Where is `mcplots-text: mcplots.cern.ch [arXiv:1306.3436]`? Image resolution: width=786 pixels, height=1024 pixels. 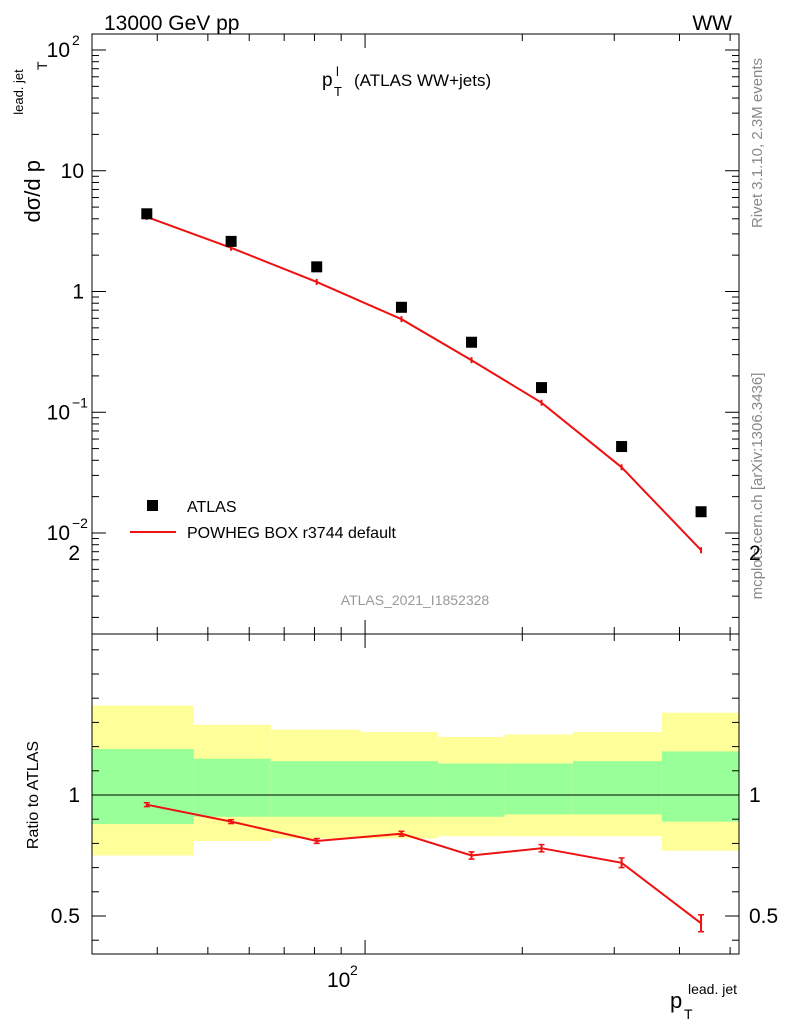
mcplots-text: mcplots.cern.ch [arXiv:1306.3436] is located at coordinates (757, 486).